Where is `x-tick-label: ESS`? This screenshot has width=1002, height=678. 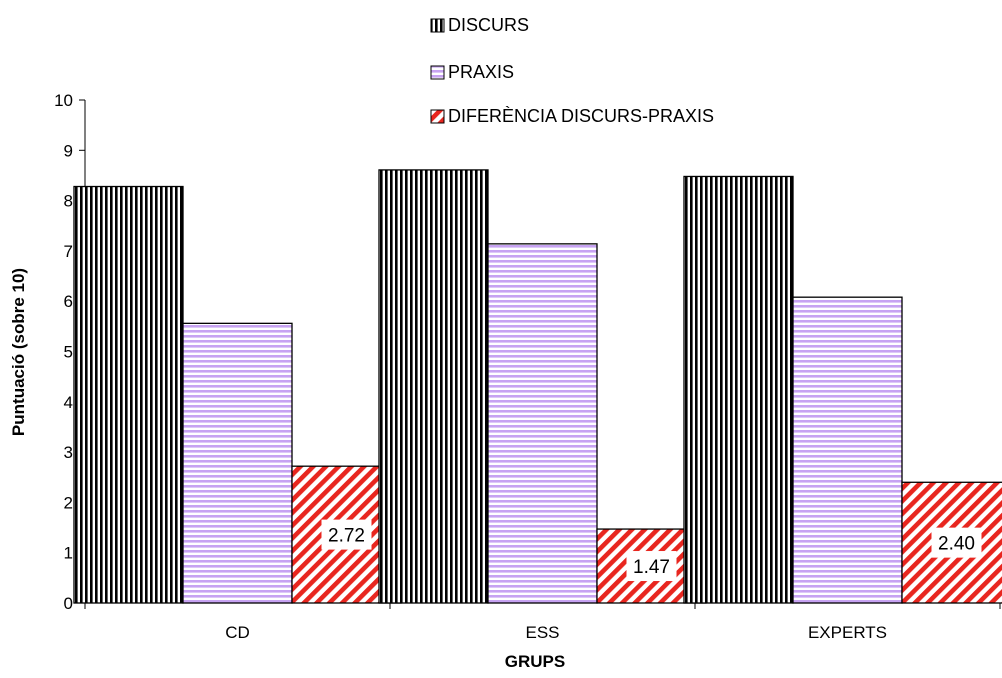 x-tick-label: ESS is located at coordinates (542, 632).